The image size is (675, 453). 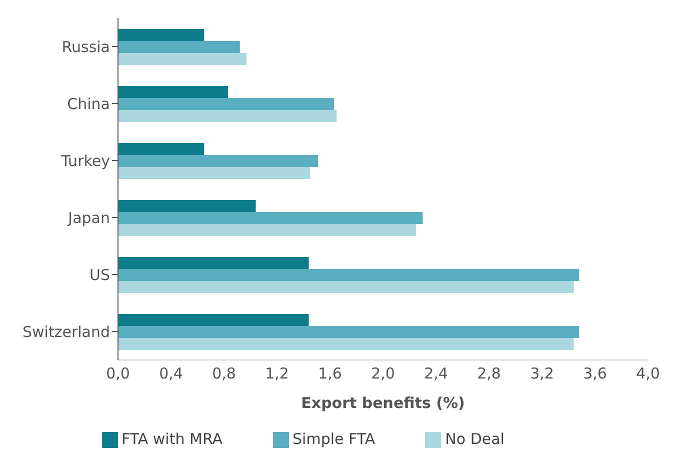 I want to click on x-tick-label: 4,0, so click(x=648, y=373).